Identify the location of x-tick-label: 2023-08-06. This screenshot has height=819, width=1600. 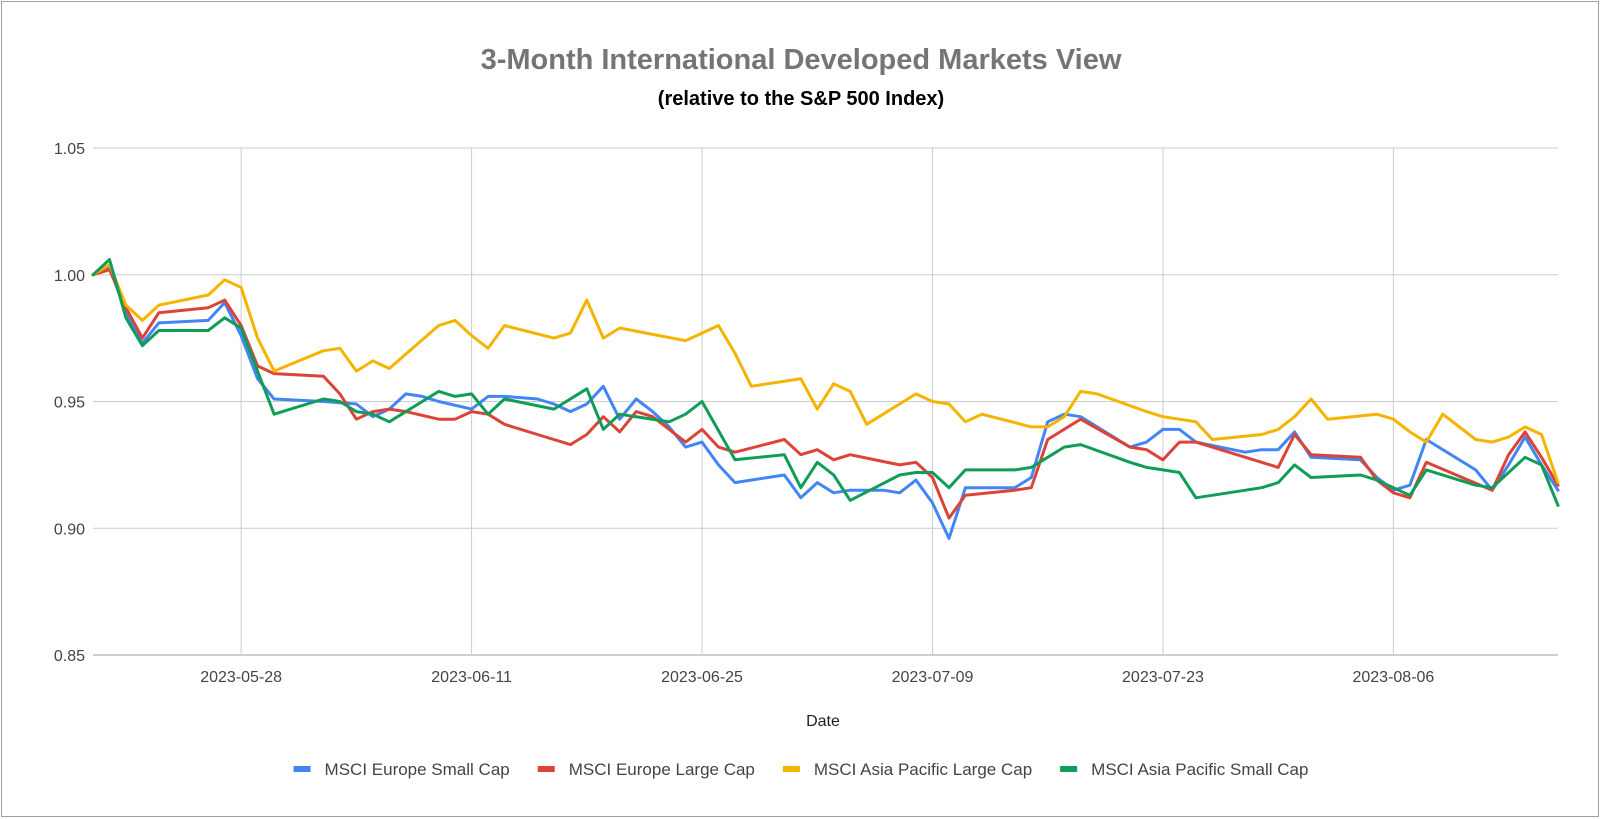
(1393, 677).